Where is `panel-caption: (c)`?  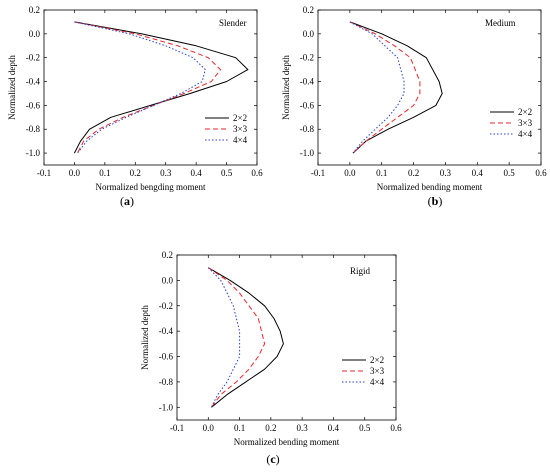 panel-caption: (c) is located at coordinates (272, 459).